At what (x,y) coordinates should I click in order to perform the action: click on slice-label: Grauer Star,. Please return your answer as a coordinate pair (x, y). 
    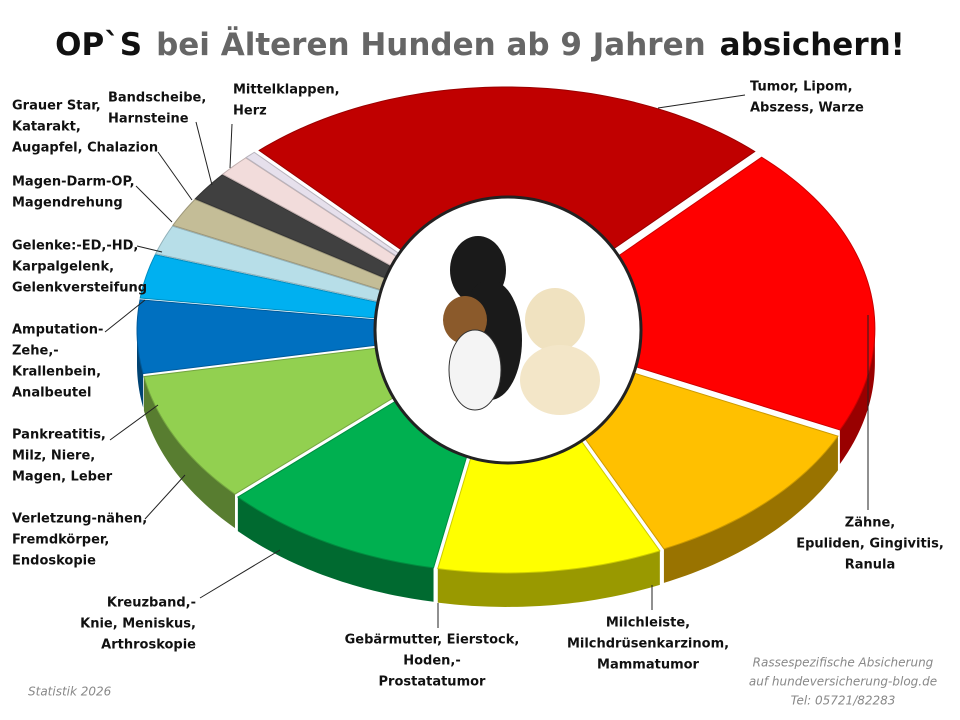
    Looking at the image, I should click on (56, 106).